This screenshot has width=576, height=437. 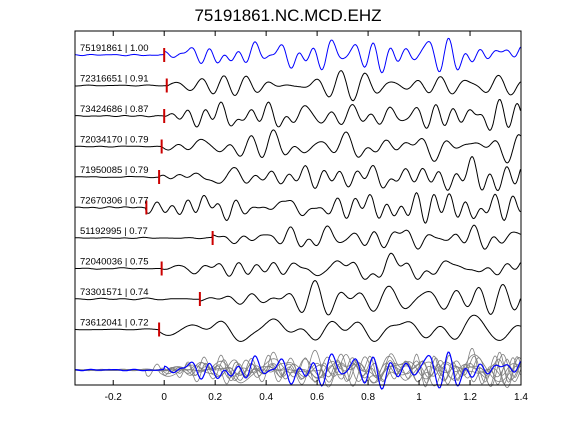 I want to click on trace-label-10: 73612041 | 0.72, so click(x=114, y=323).